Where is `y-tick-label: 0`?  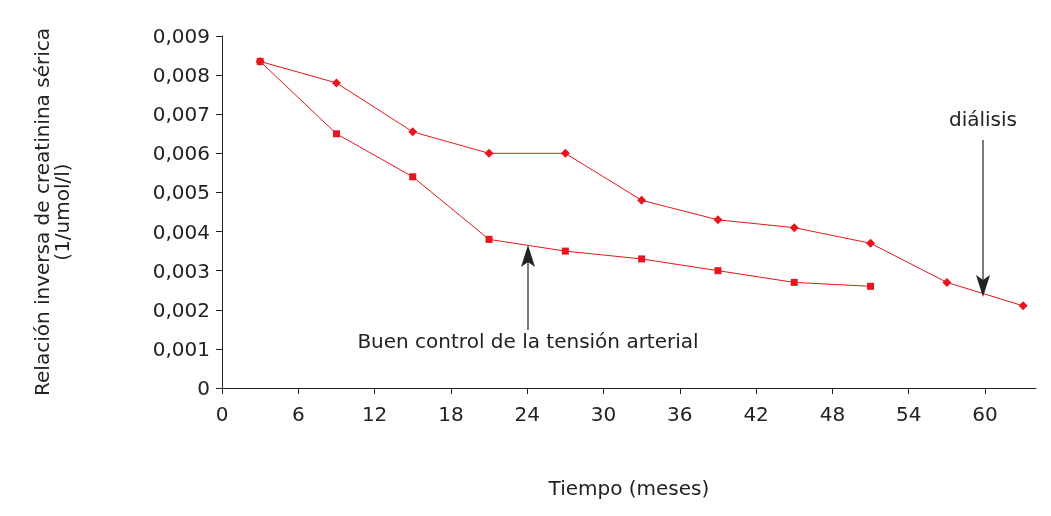
y-tick-label: 0 is located at coordinates (203, 388).